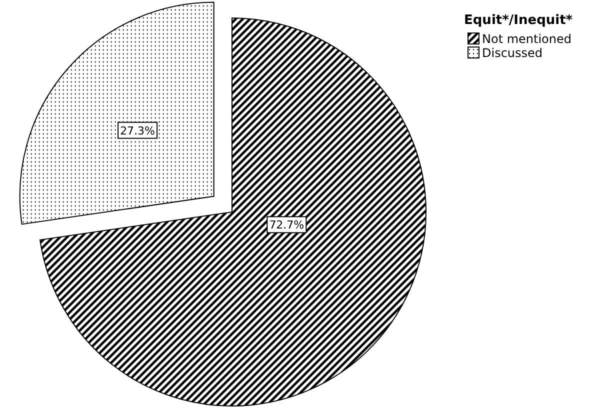 Image resolution: width=597 pixels, height=408 pixels. I want to click on legend-label: Discussed, so click(512, 53).